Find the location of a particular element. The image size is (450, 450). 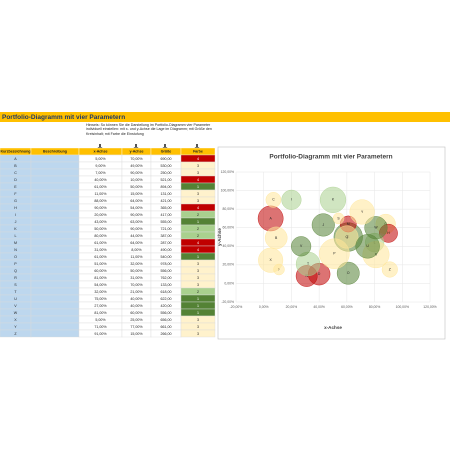

cell-value: 762,00 is located at coordinates (166, 278).